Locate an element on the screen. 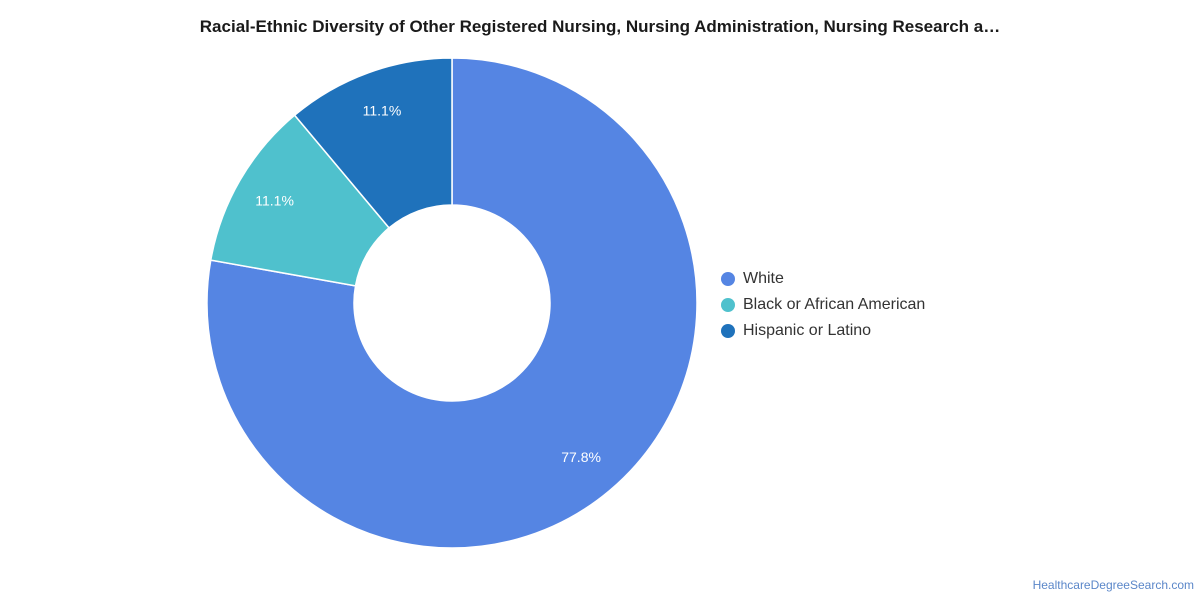  data-label-hispanic-or-latino: 11.1% is located at coordinates (382, 110).